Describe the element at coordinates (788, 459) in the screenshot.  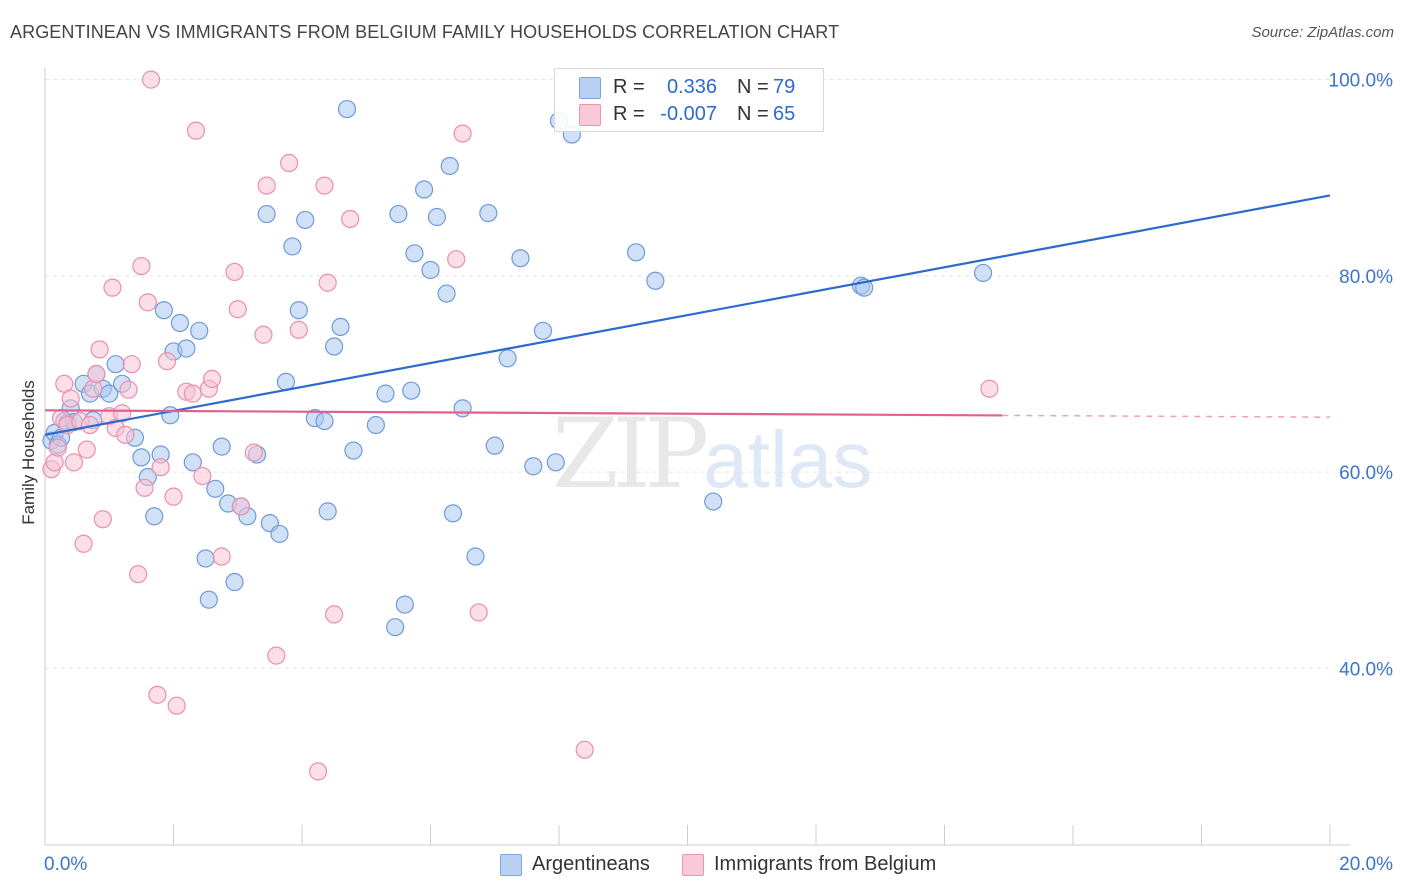
I see `watermark-atlas: atlas` at that location.